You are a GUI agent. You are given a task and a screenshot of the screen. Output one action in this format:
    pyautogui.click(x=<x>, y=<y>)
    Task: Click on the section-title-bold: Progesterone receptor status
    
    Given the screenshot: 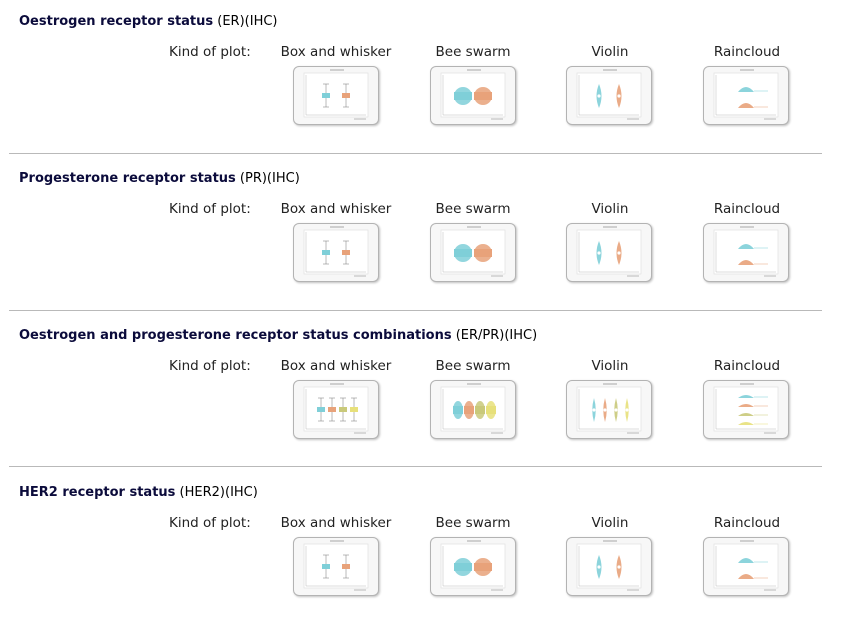 What is the action you would take?
    pyautogui.click(x=127, y=178)
    